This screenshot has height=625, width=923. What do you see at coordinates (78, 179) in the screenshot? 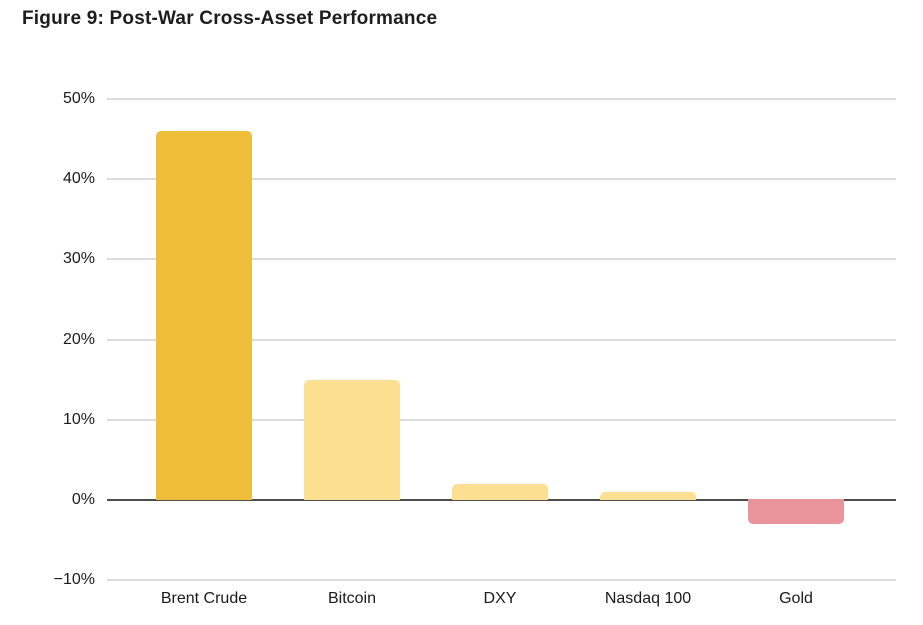
I see `y-axis-tick-label: 40%` at bounding box center [78, 179].